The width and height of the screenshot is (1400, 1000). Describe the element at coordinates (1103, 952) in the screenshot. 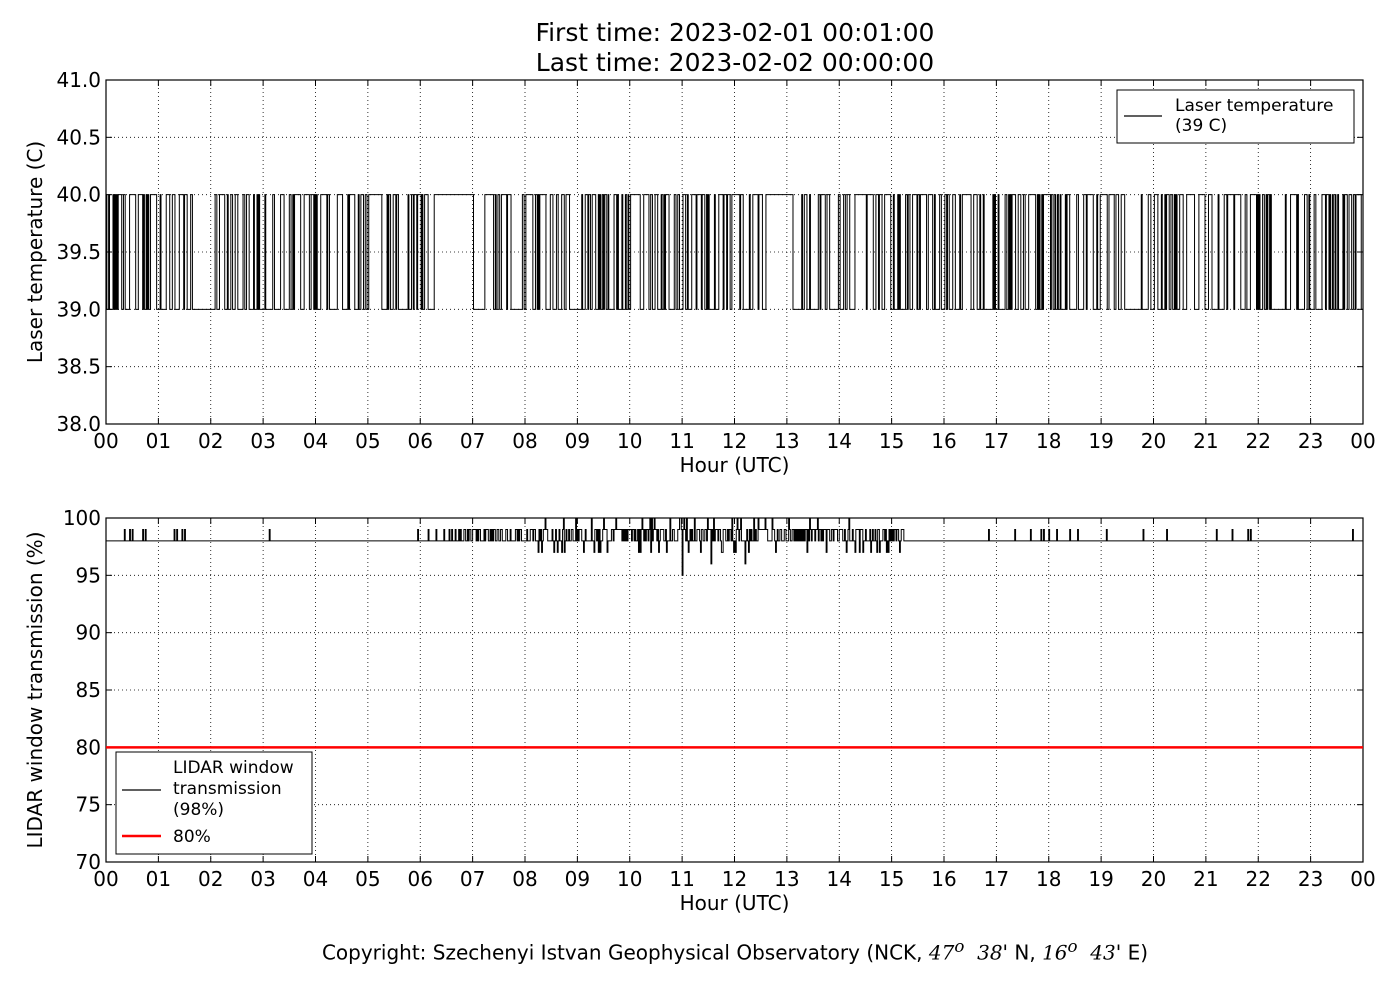

I see `lon-min: 43` at that location.